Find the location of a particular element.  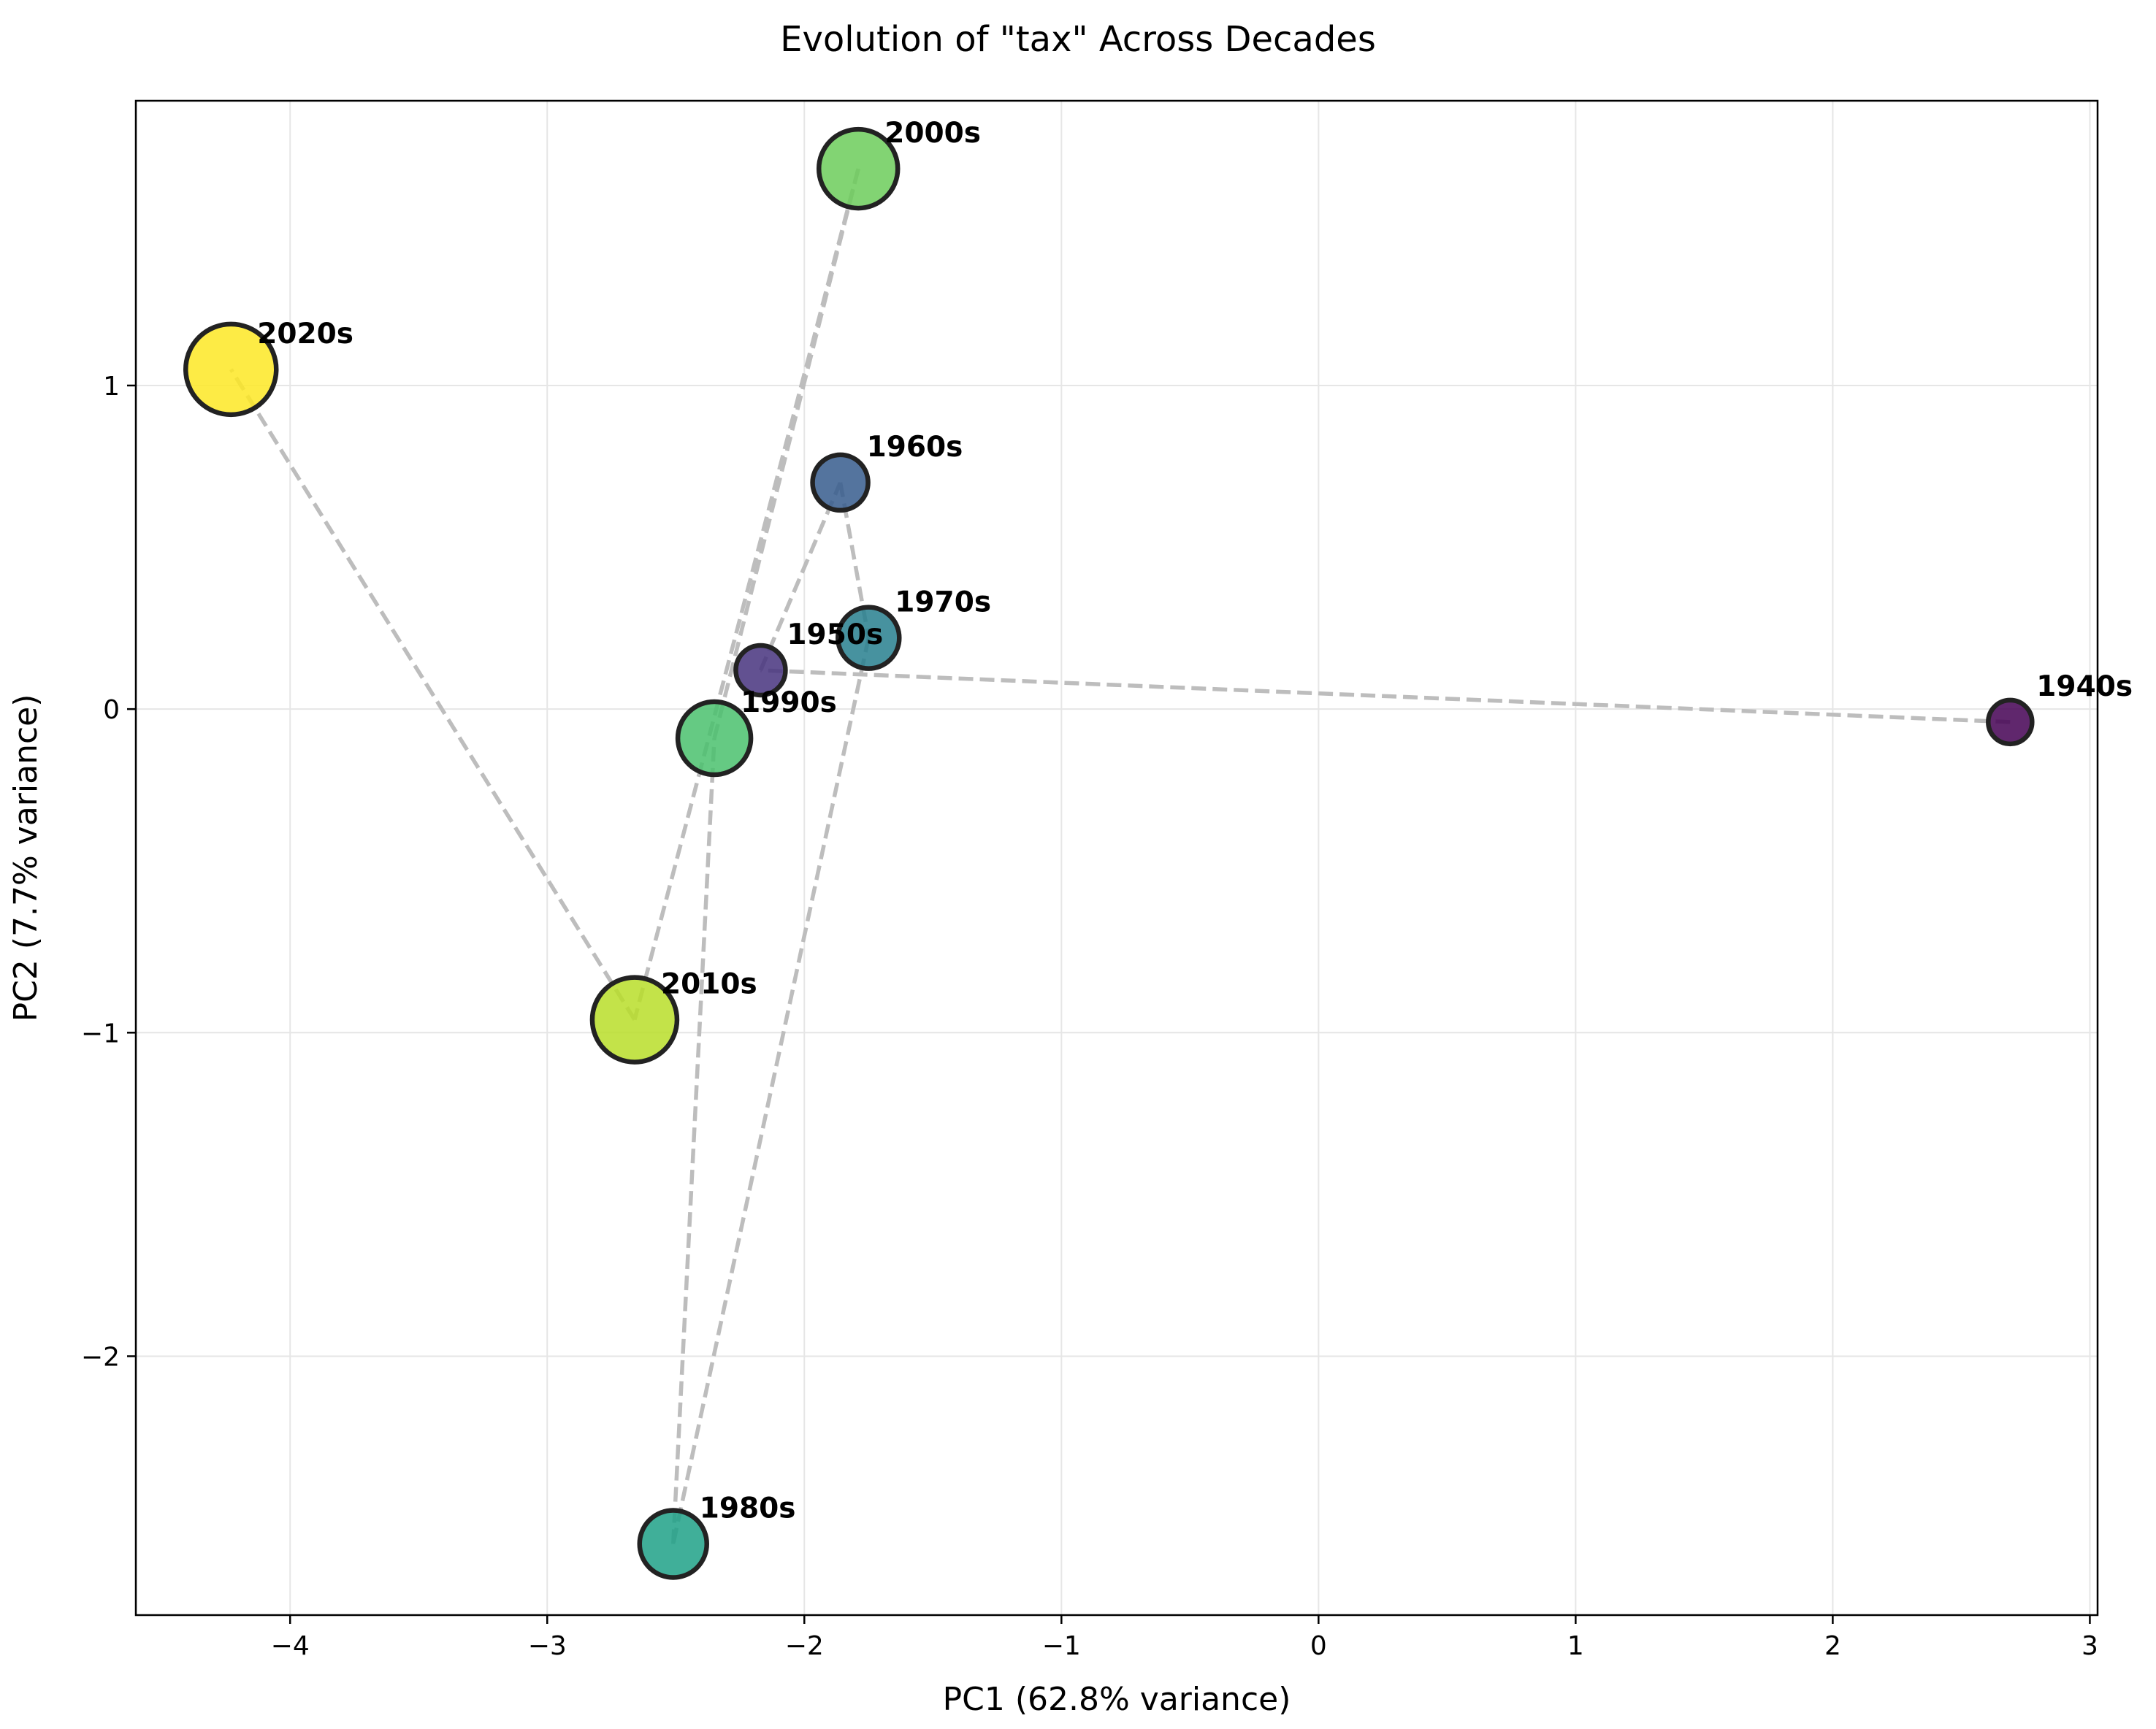

point-label-1940s: 1940s is located at coordinates (2085, 686).